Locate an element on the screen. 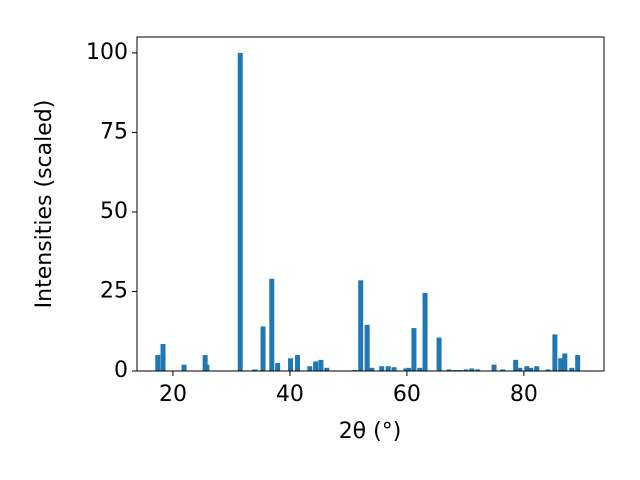  y-tick-label: 0 is located at coordinates (121, 370).